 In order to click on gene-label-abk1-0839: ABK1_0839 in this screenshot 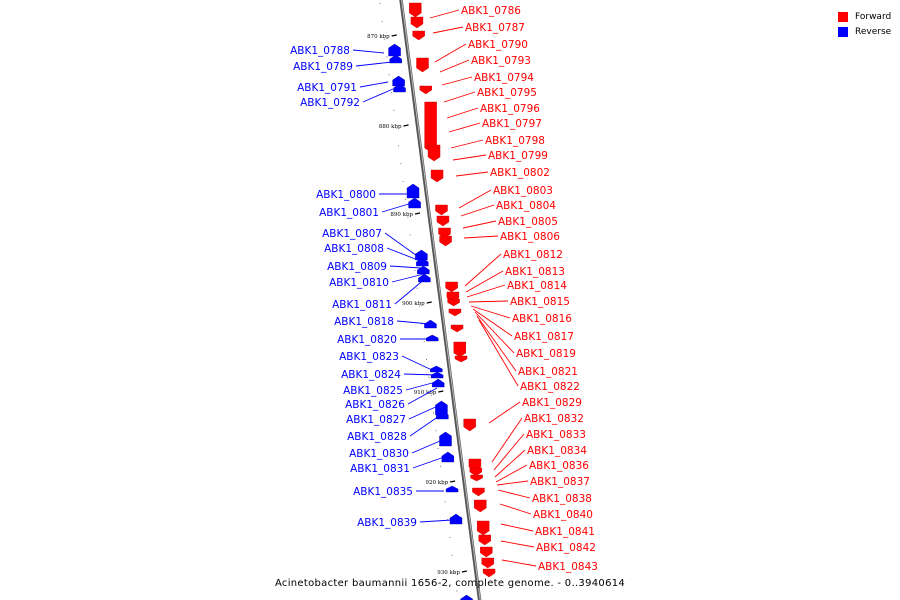, I will do `click(387, 523)`.